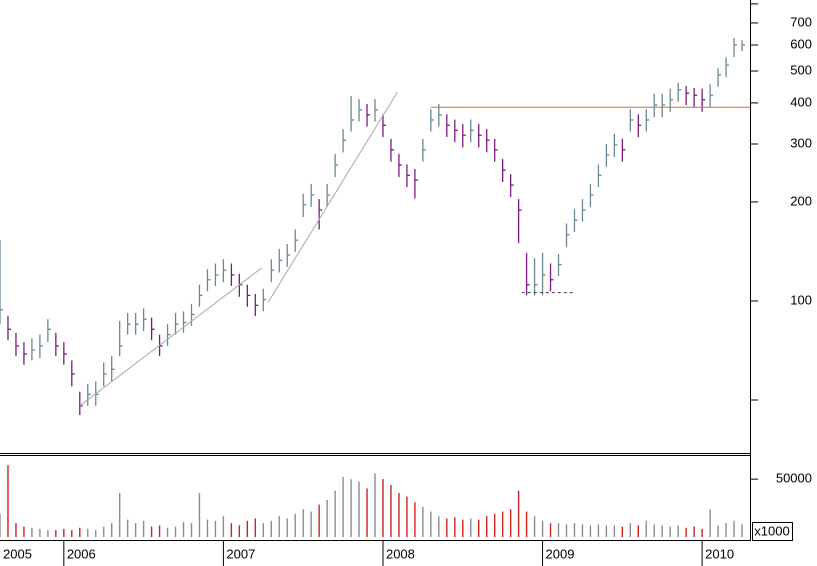  Describe the element at coordinates (240, 553) in the screenshot. I see `x-tick-label: 2007` at that location.